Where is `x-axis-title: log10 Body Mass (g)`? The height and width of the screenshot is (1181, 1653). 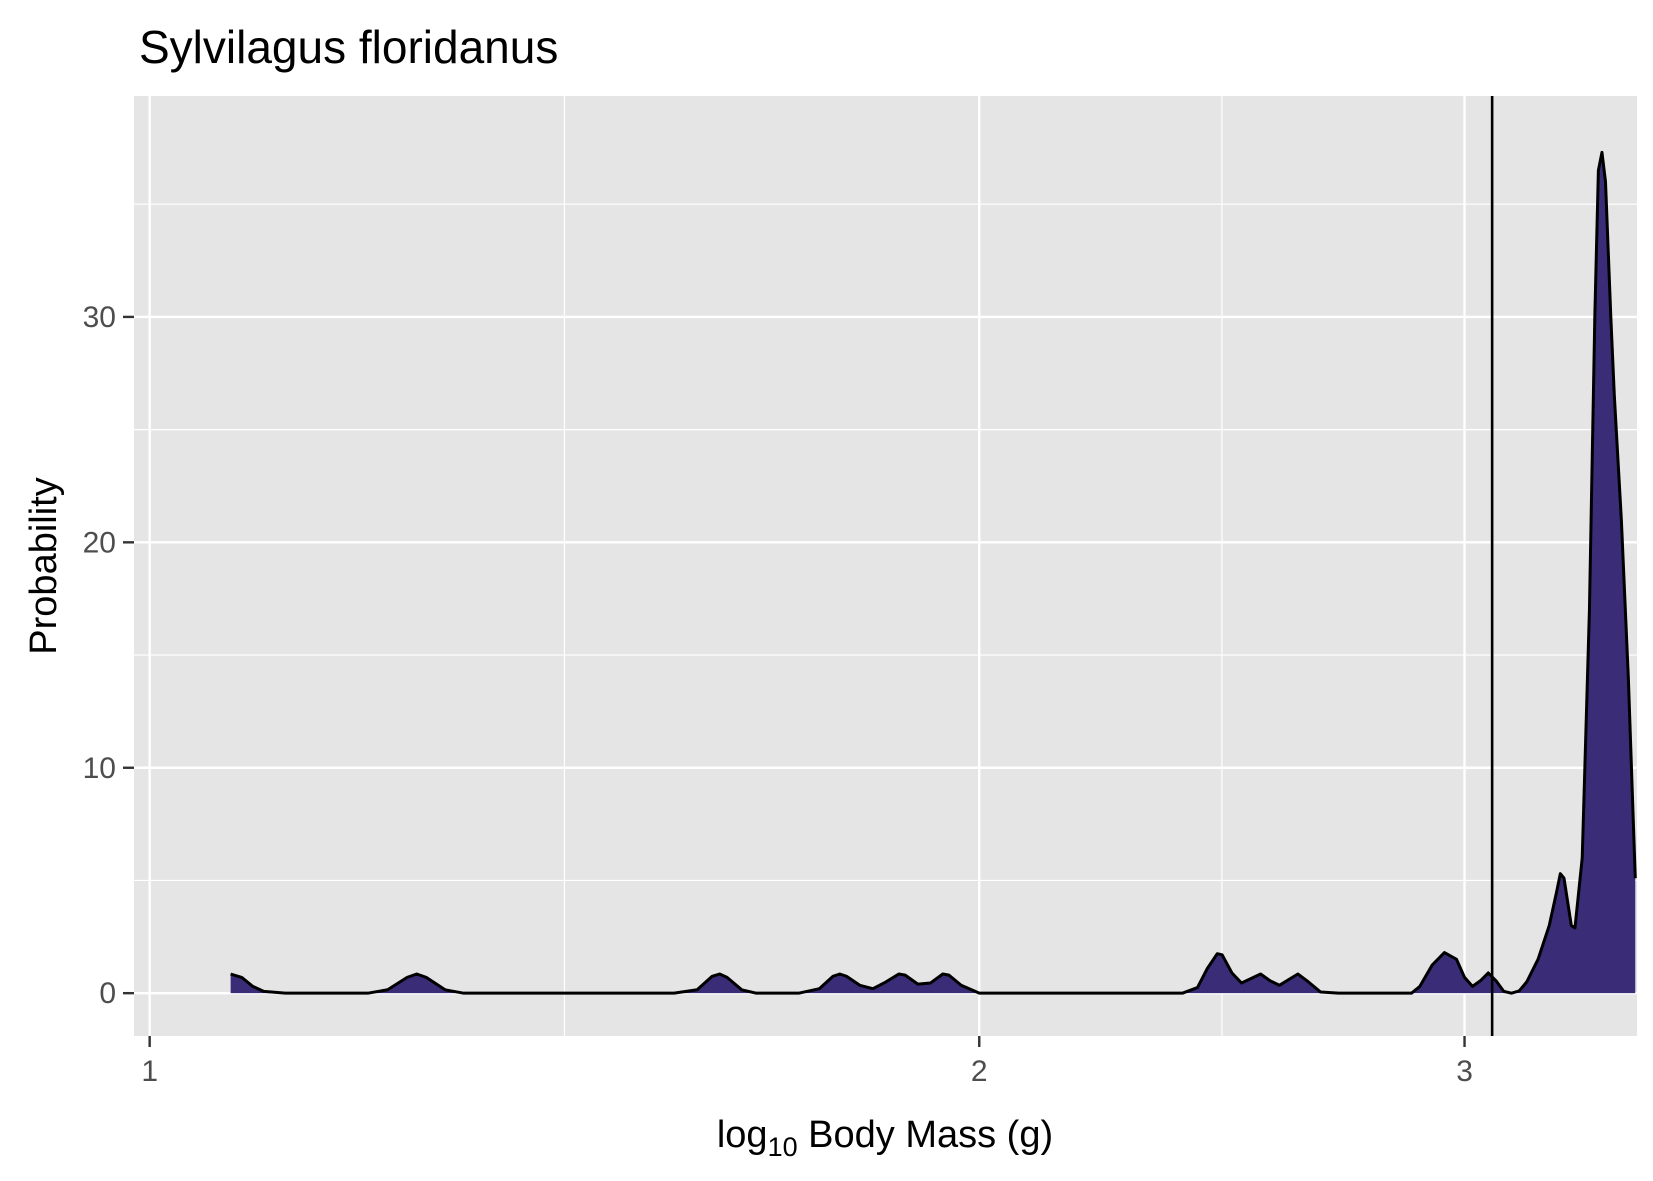 x-axis-title: log10 Body Mass (g) is located at coordinates (885, 1138).